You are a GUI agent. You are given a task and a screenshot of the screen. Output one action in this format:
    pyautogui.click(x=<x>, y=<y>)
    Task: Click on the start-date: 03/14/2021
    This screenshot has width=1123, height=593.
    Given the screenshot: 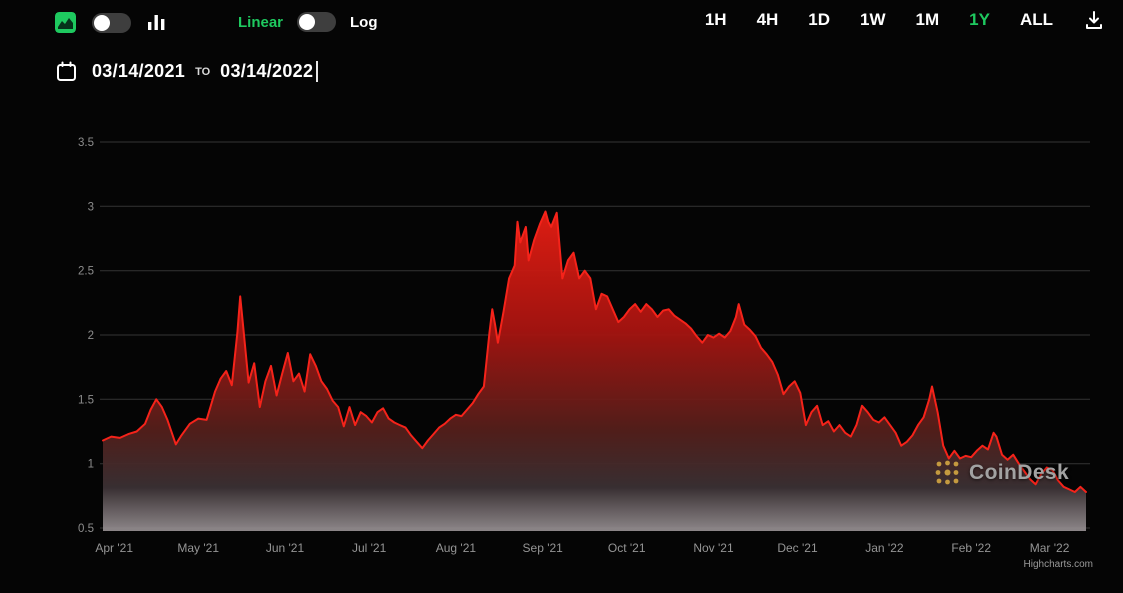 What is the action you would take?
    pyautogui.click(x=139, y=71)
    